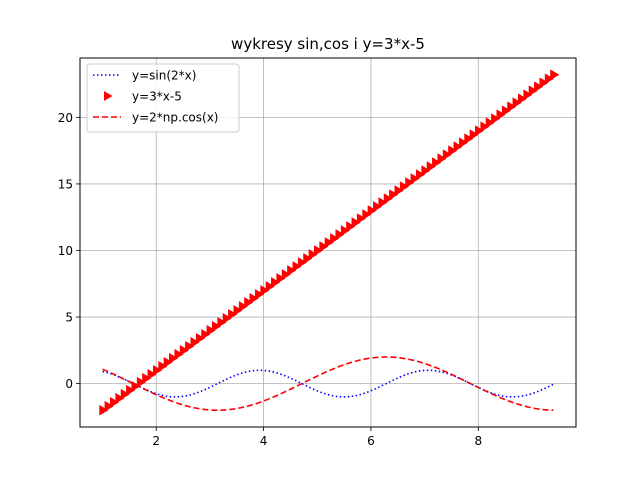  What do you see at coordinates (328, 44) in the screenshot?
I see `chart-title: wykresy sin,cos i y=3*x-5` at bounding box center [328, 44].